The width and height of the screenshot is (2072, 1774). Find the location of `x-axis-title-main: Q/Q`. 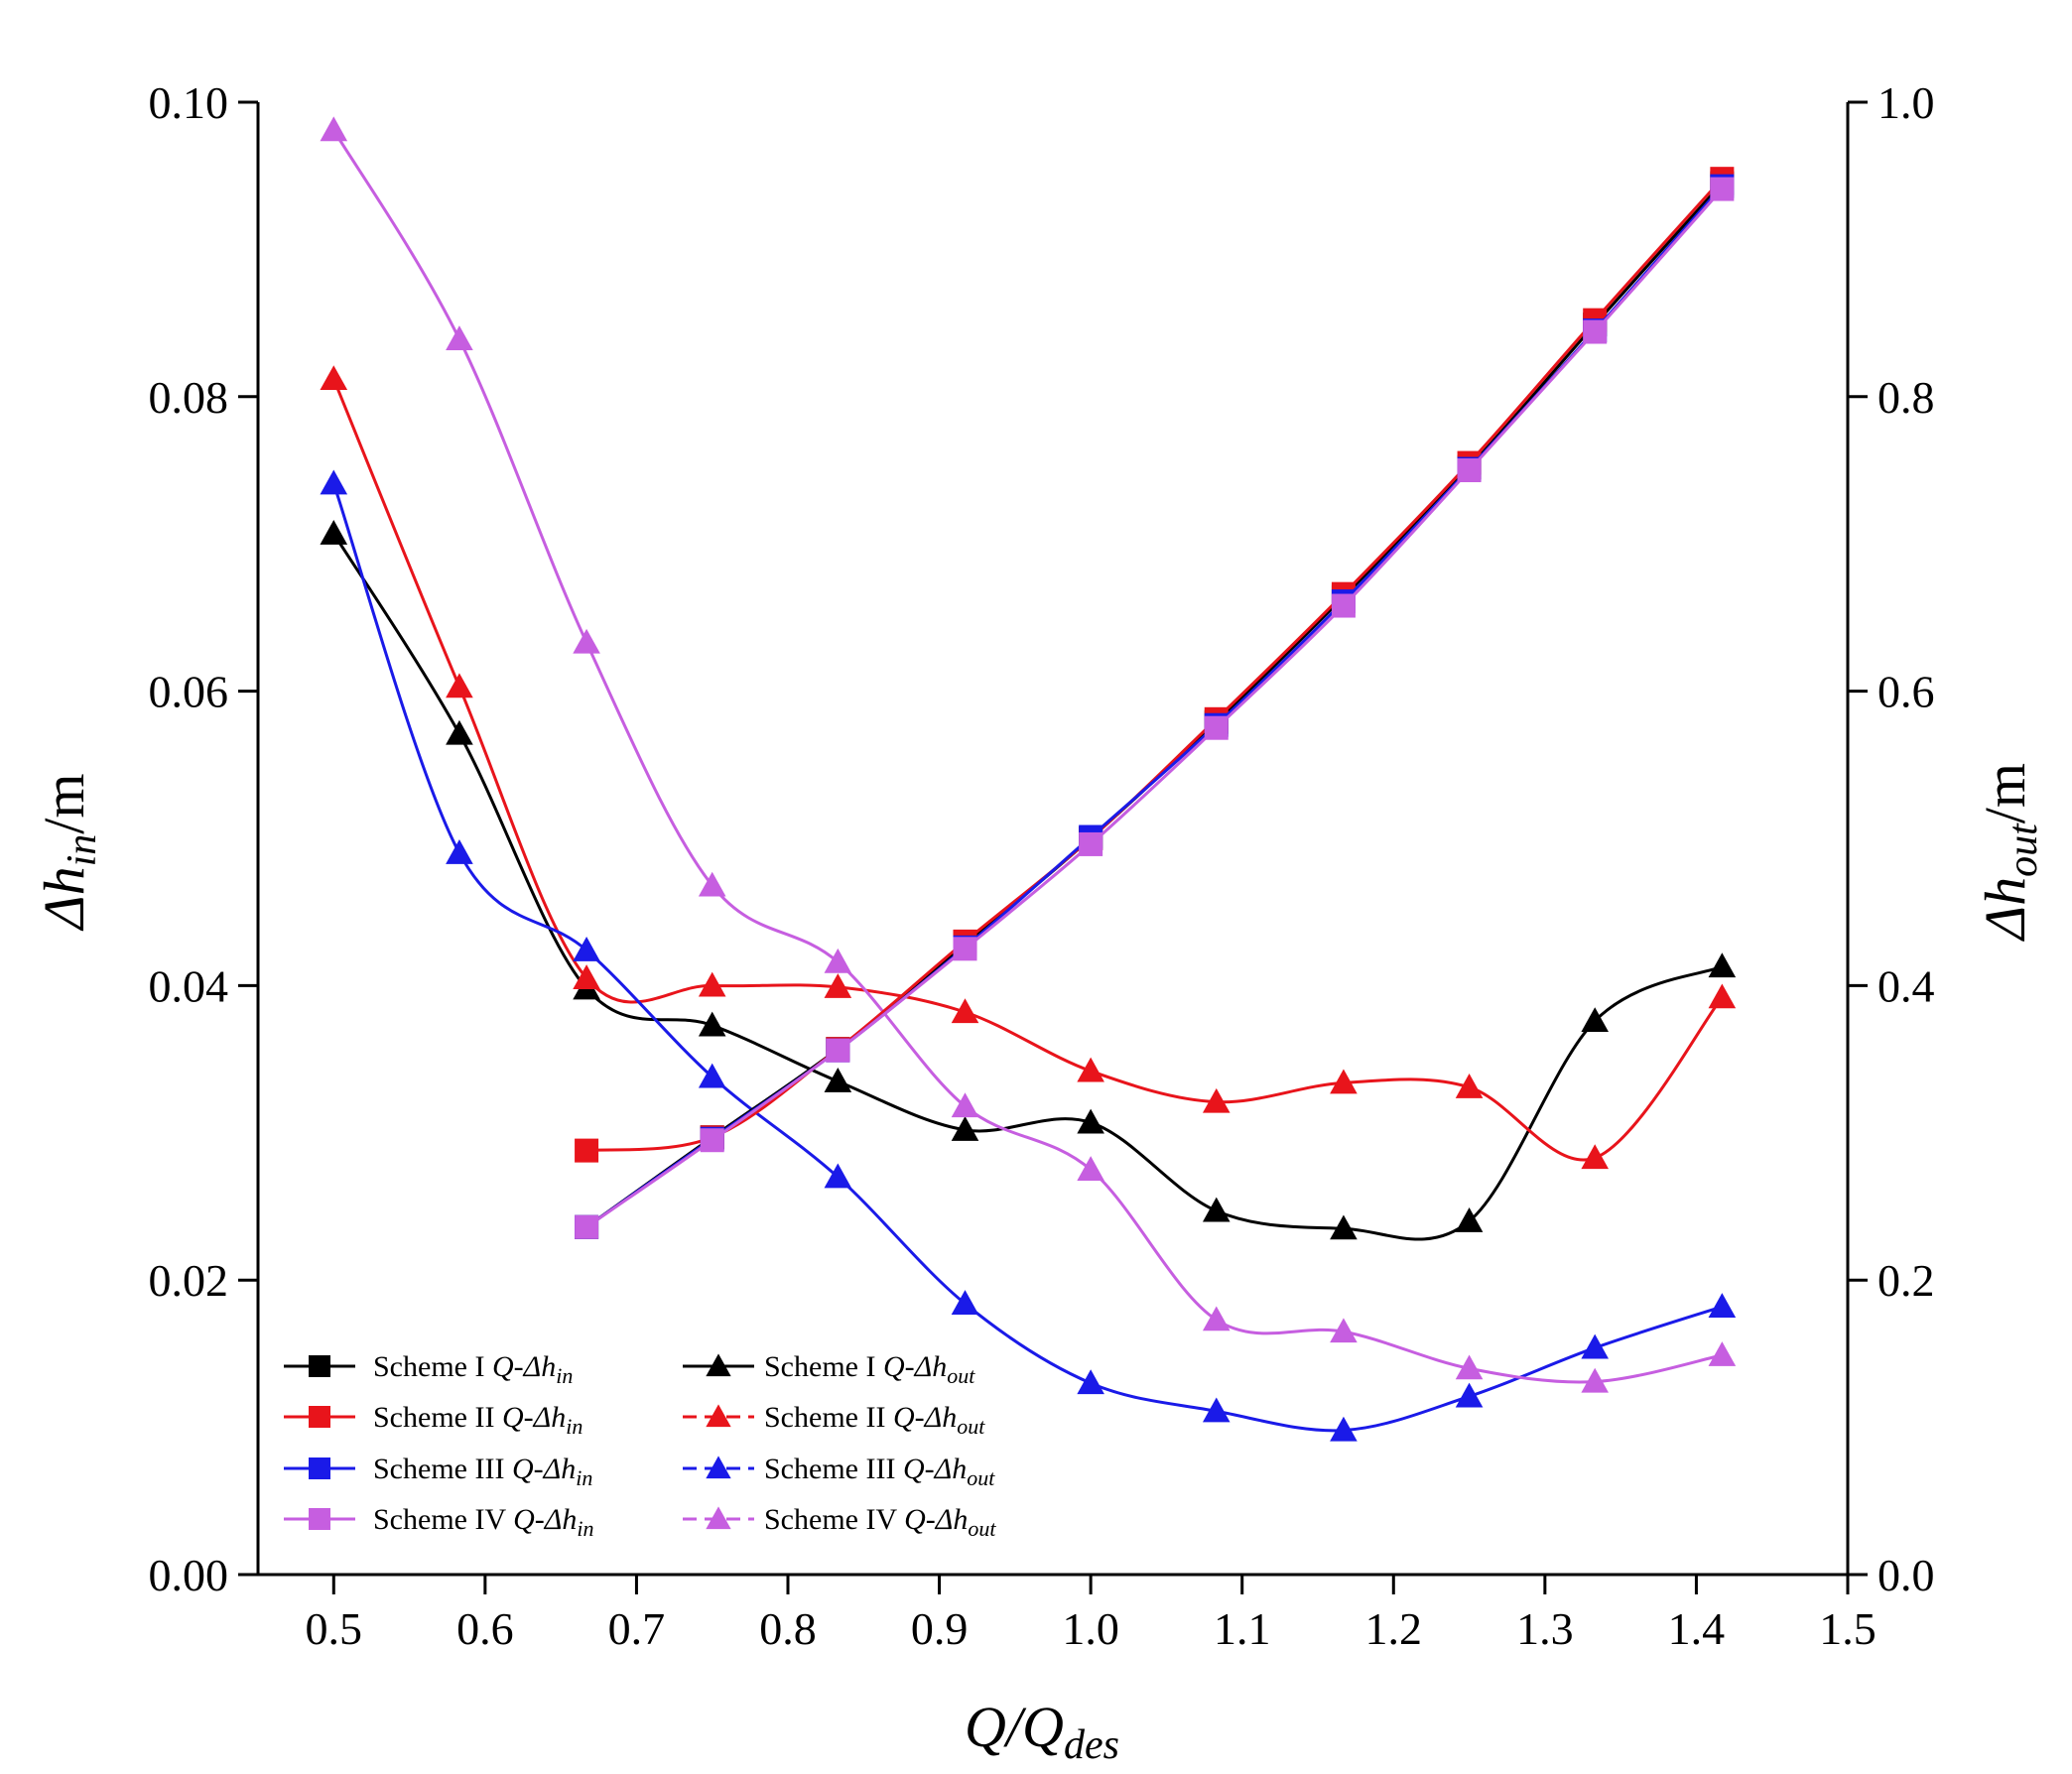

x-axis-title-main: Q/Q is located at coordinates (1015, 1727).